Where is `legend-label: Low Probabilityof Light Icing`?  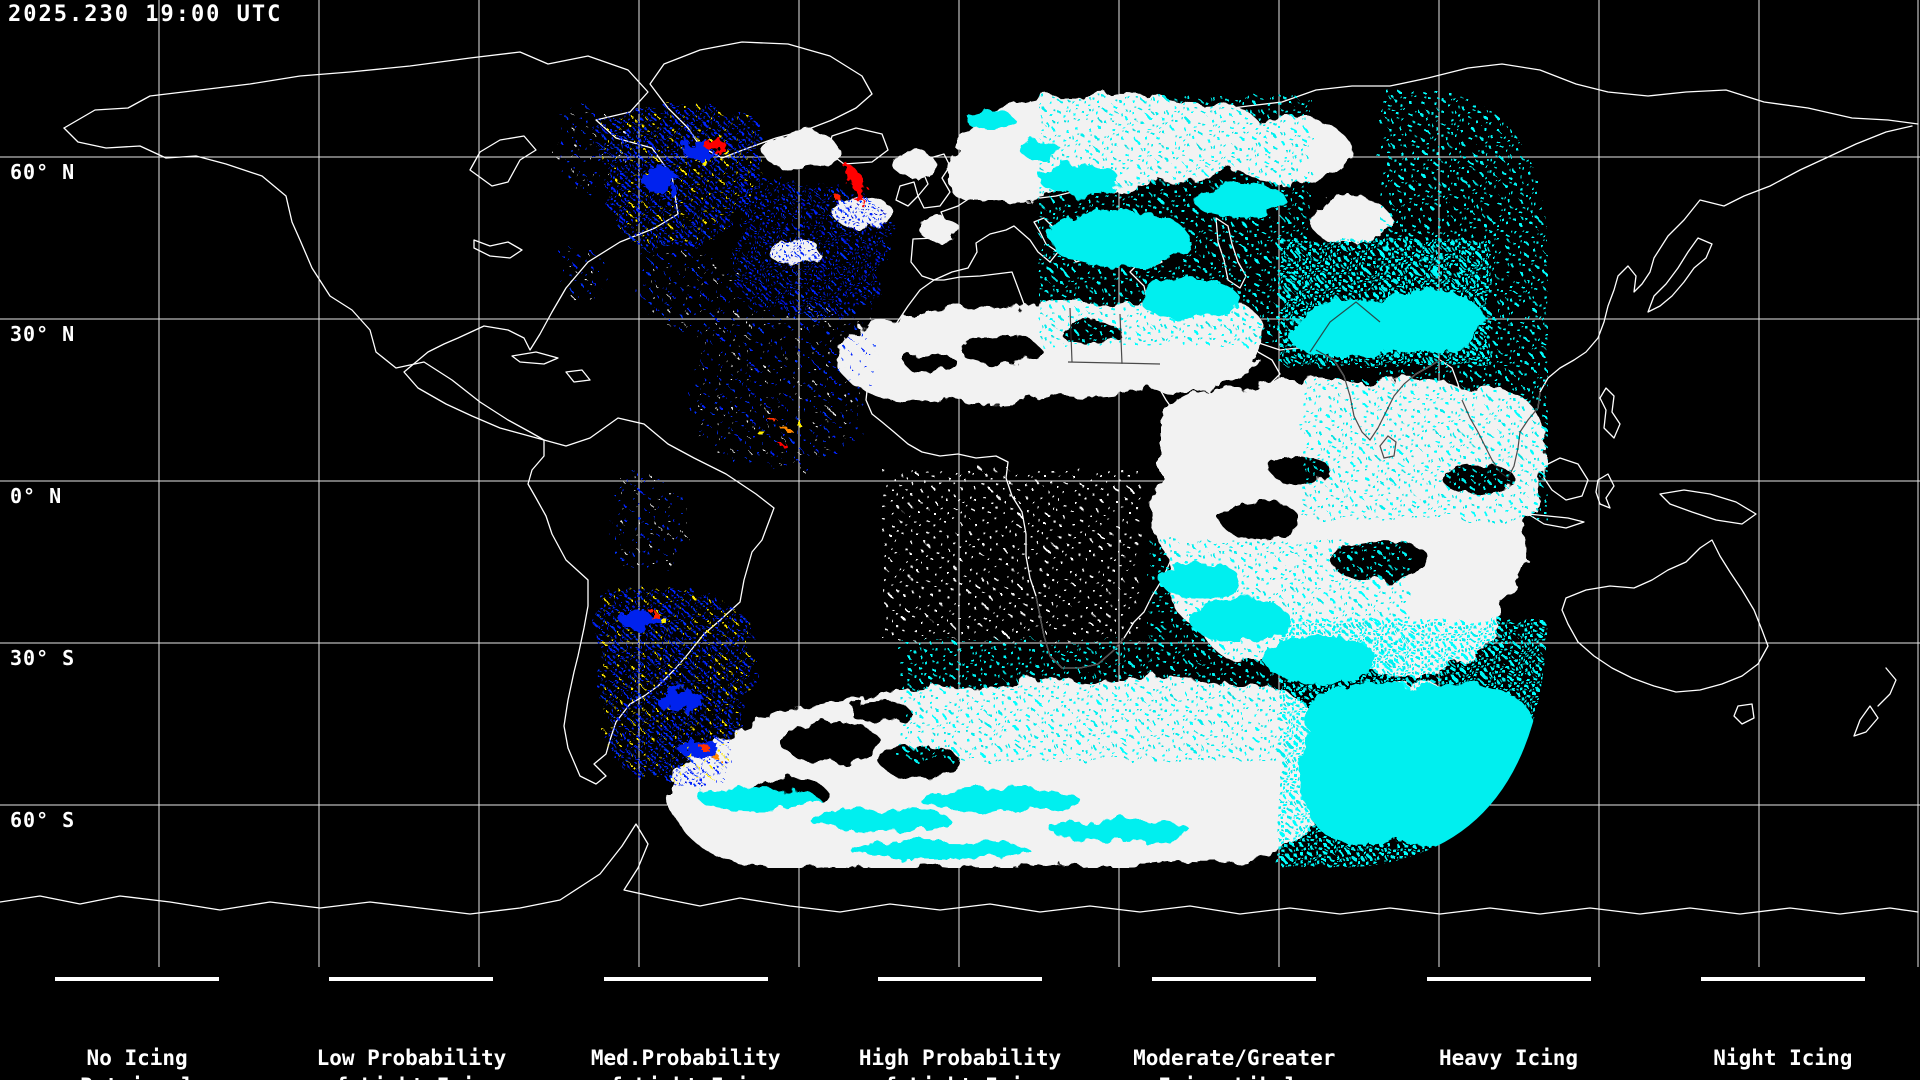
legend-label: Low Probabilityof Light Icing is located at coordinates (411, 1063).